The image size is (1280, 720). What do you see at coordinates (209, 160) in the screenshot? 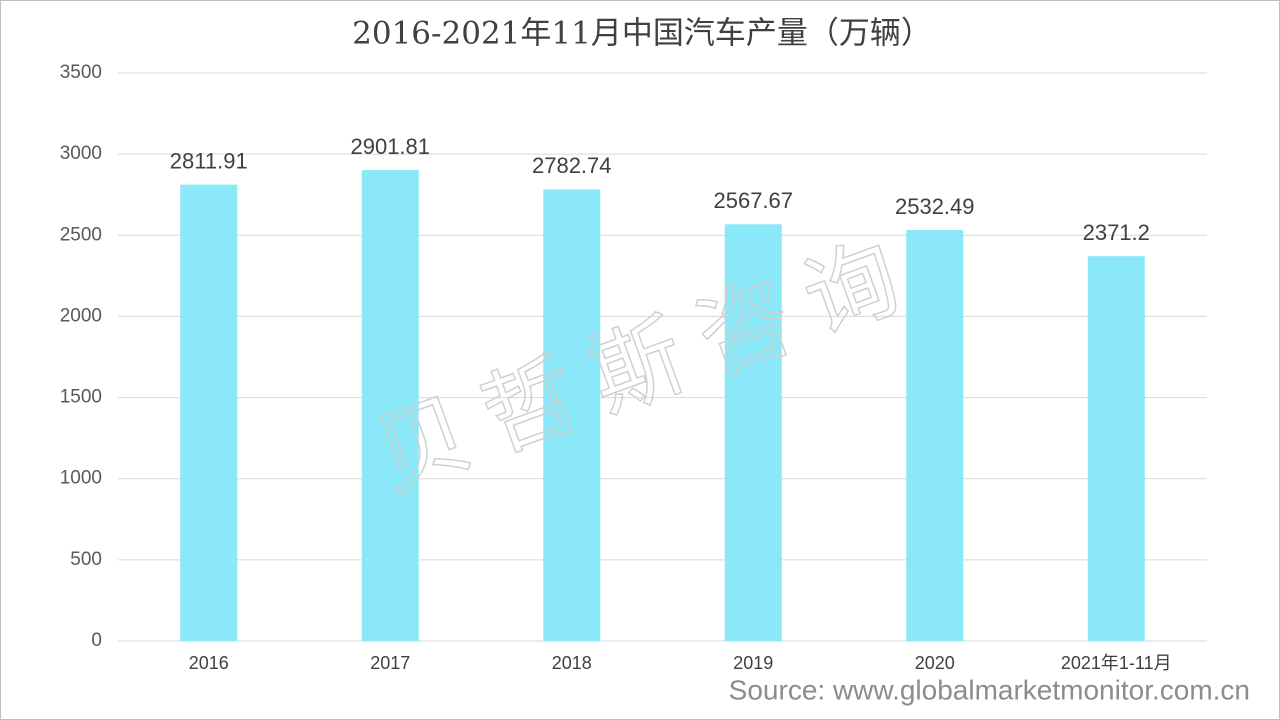
I see `value-label: 2811.91` at bounding box center [209, 160].